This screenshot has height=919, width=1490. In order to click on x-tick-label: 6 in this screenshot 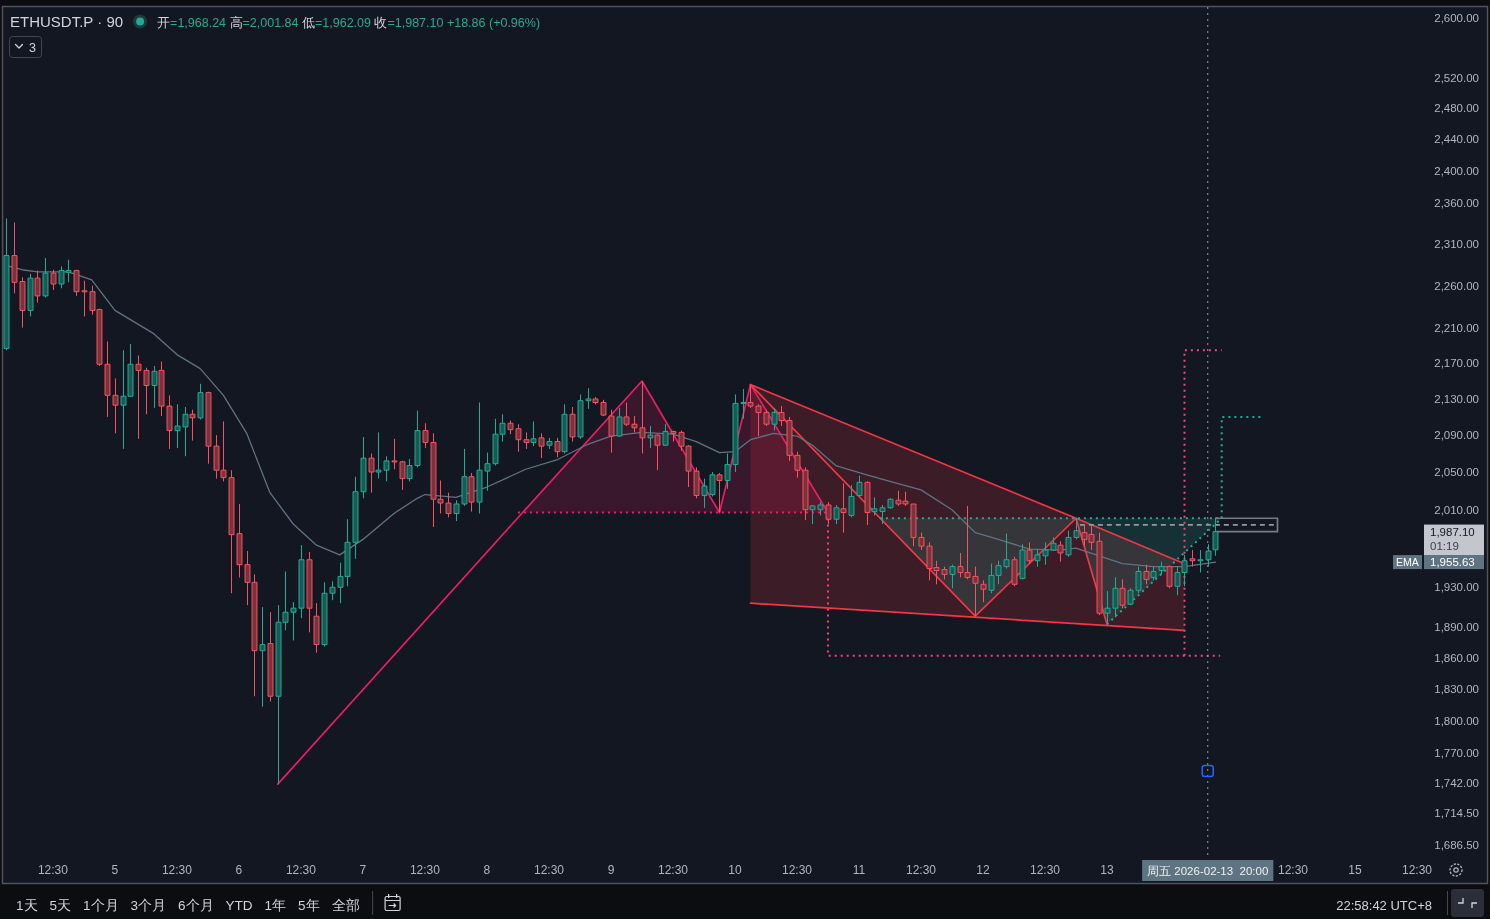, I will do `click(239, 870)`.